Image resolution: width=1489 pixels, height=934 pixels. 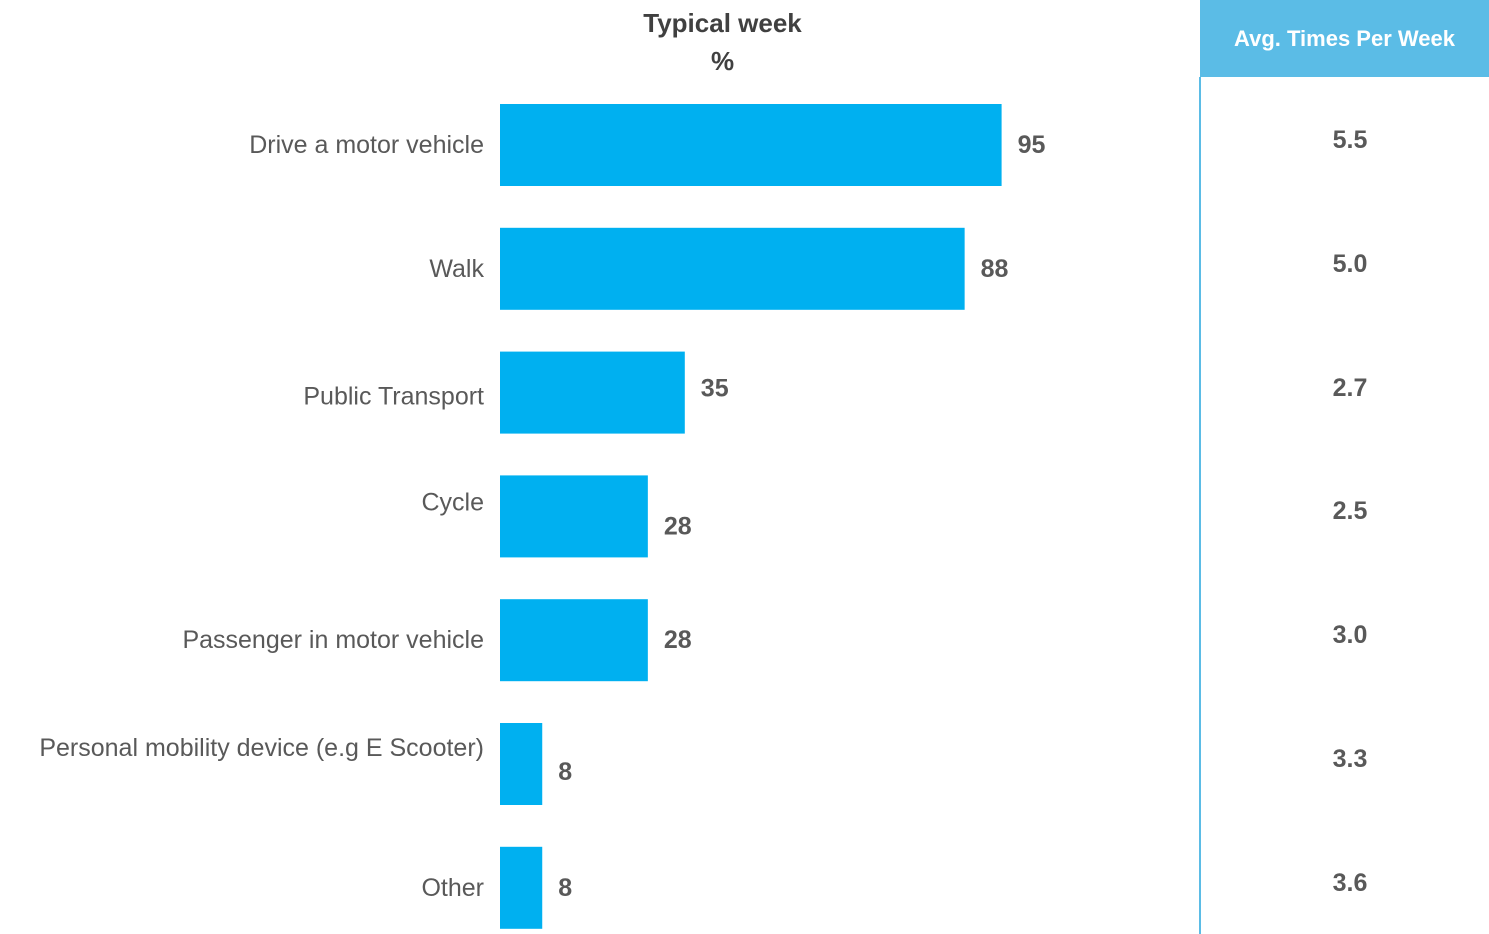 I want to click on avg-times-value: 5.0, so click(x=1350, y=263).